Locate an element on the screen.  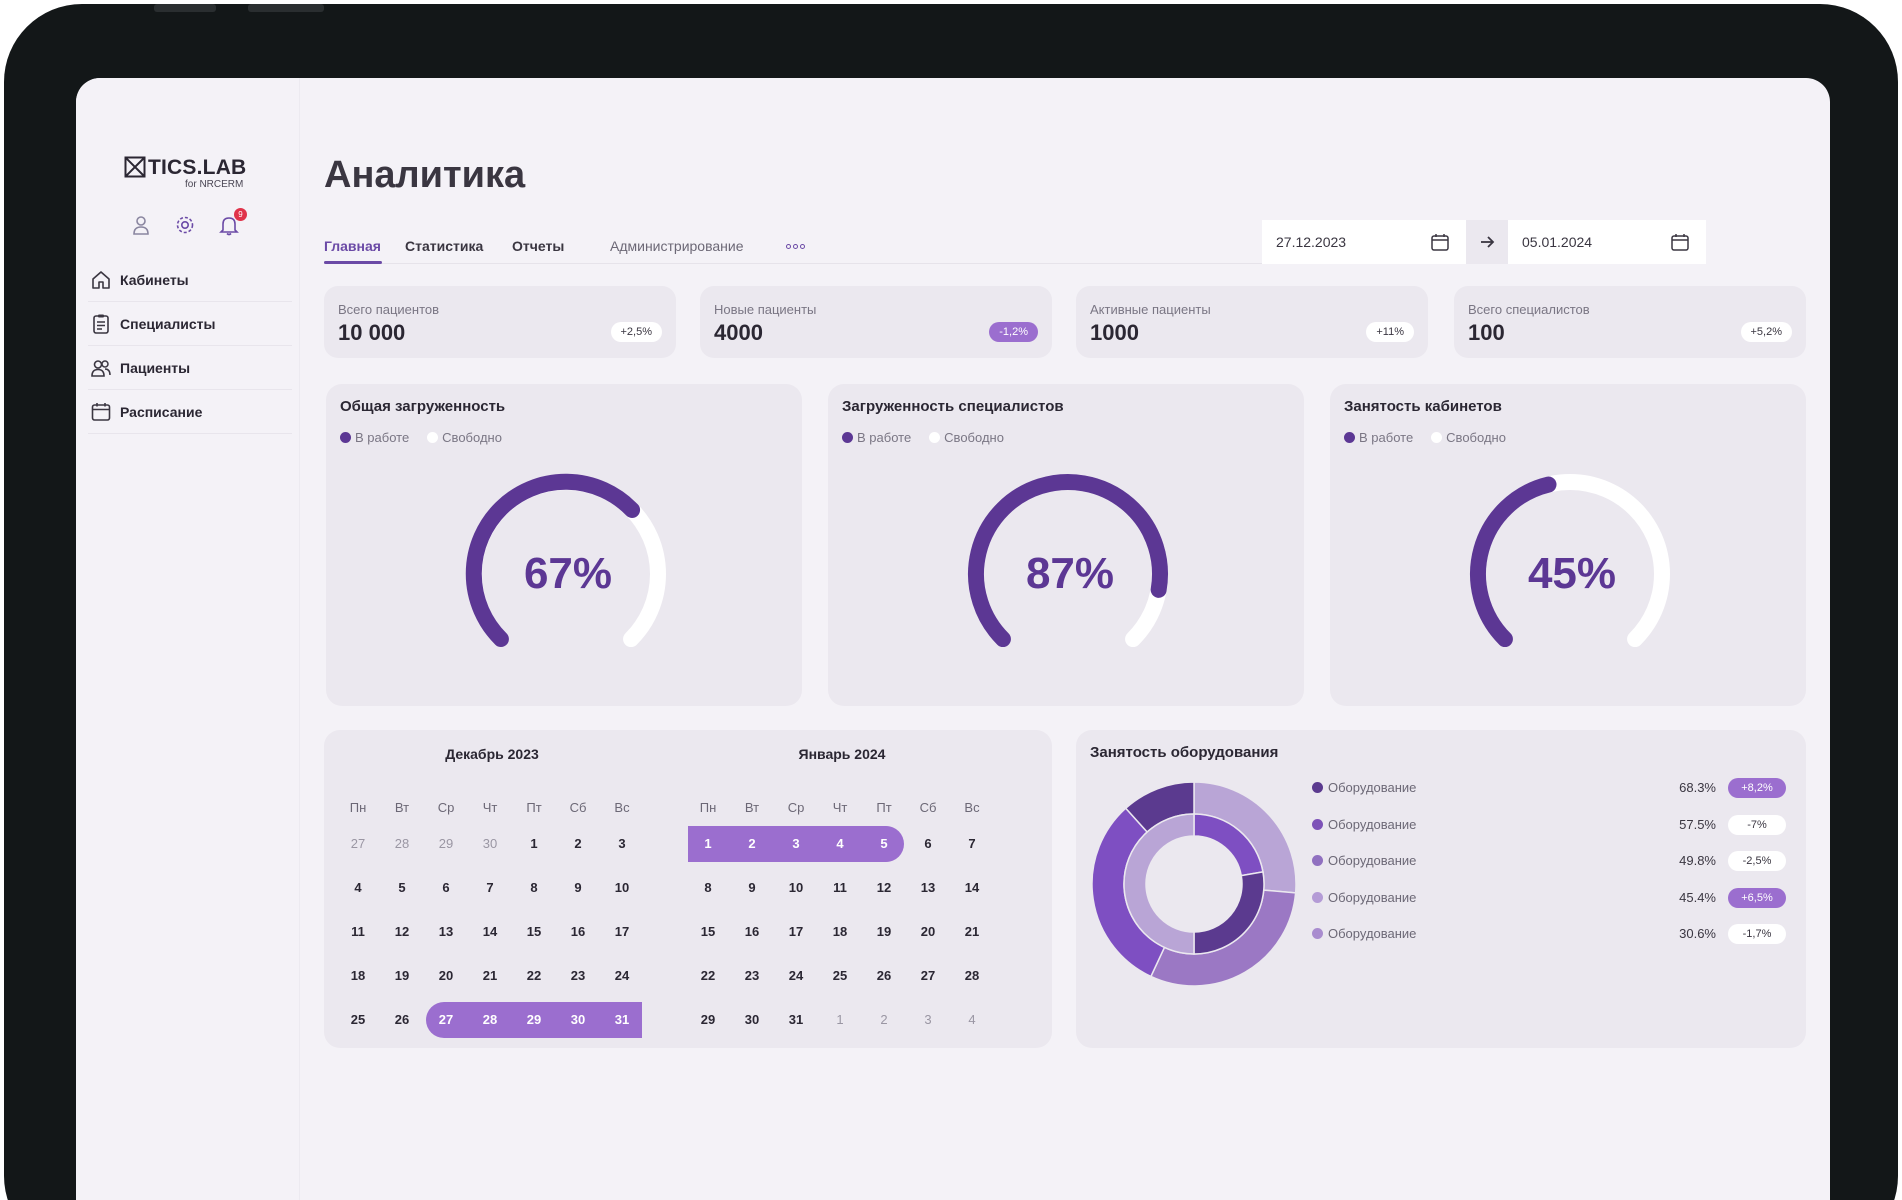
tab-reports: Отчеты is located at coordinates (538, 246).